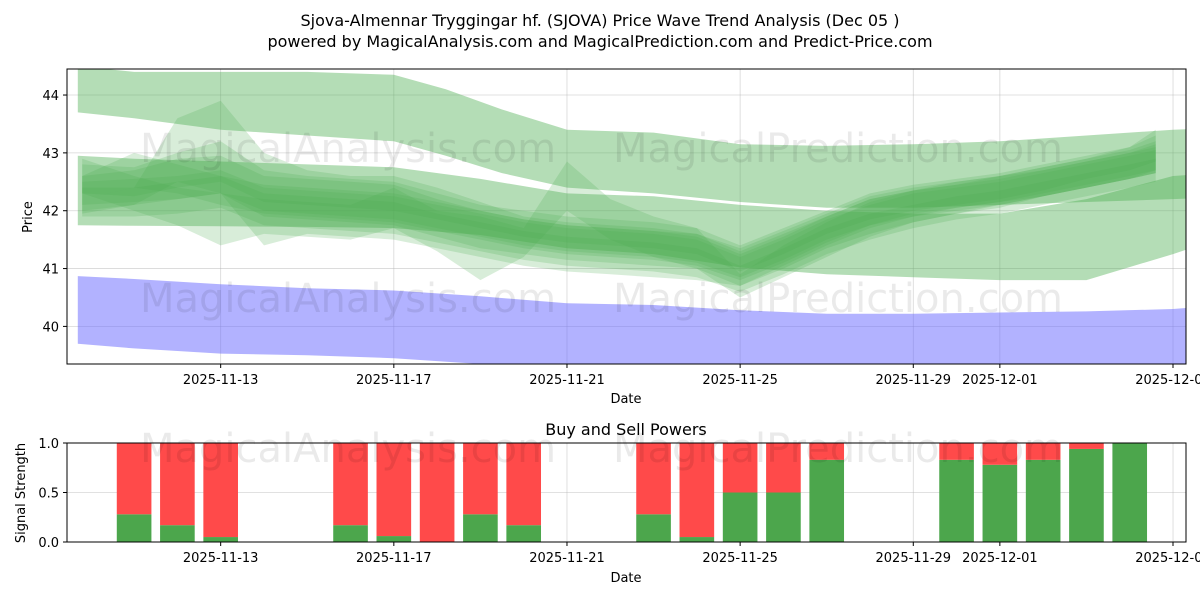  Describe the element at coordinates (626, 429) in the screenshot. I see `buy-sell-title: Buy and Sell Powers` at that location.